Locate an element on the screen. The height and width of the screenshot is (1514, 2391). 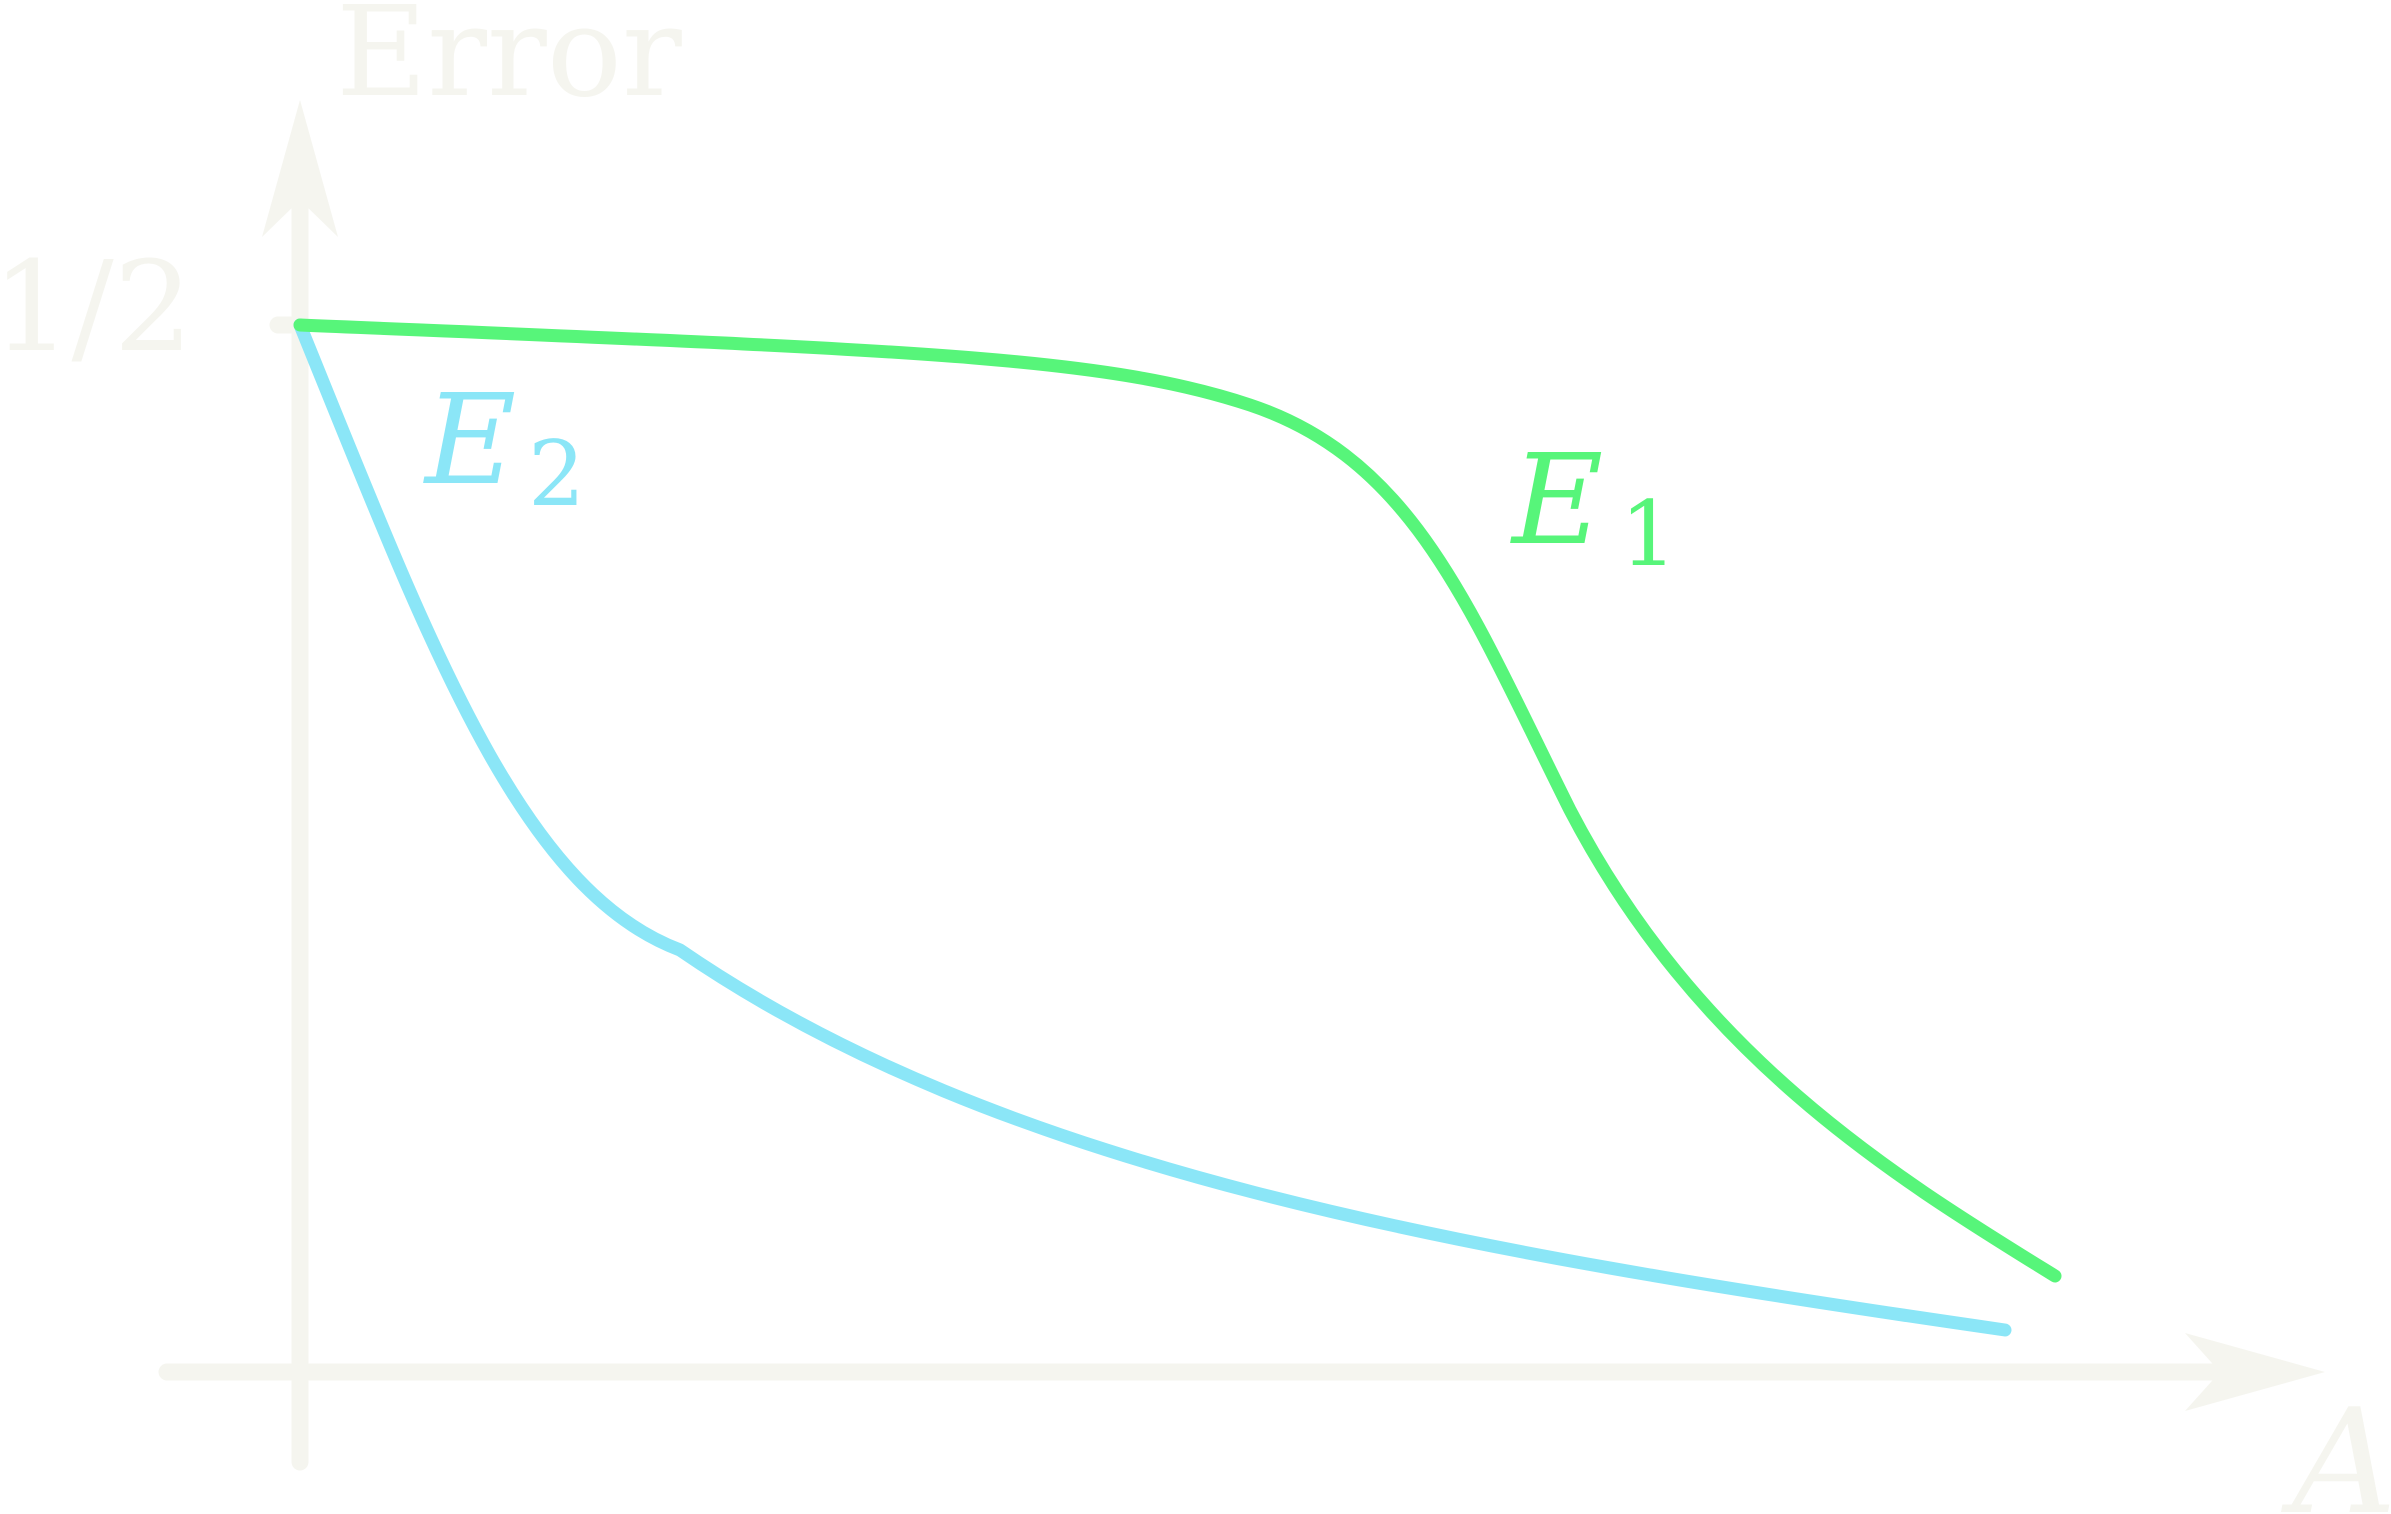
y-axis-label: Error is located at coordinates (509, 62).